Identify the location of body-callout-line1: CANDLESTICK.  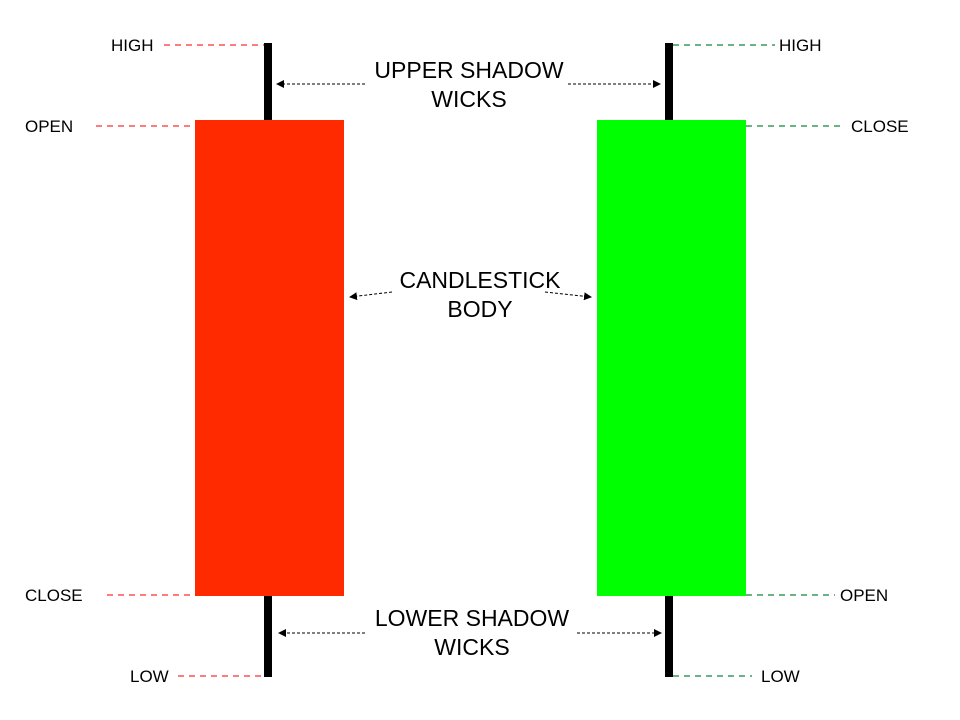
(480, 280).